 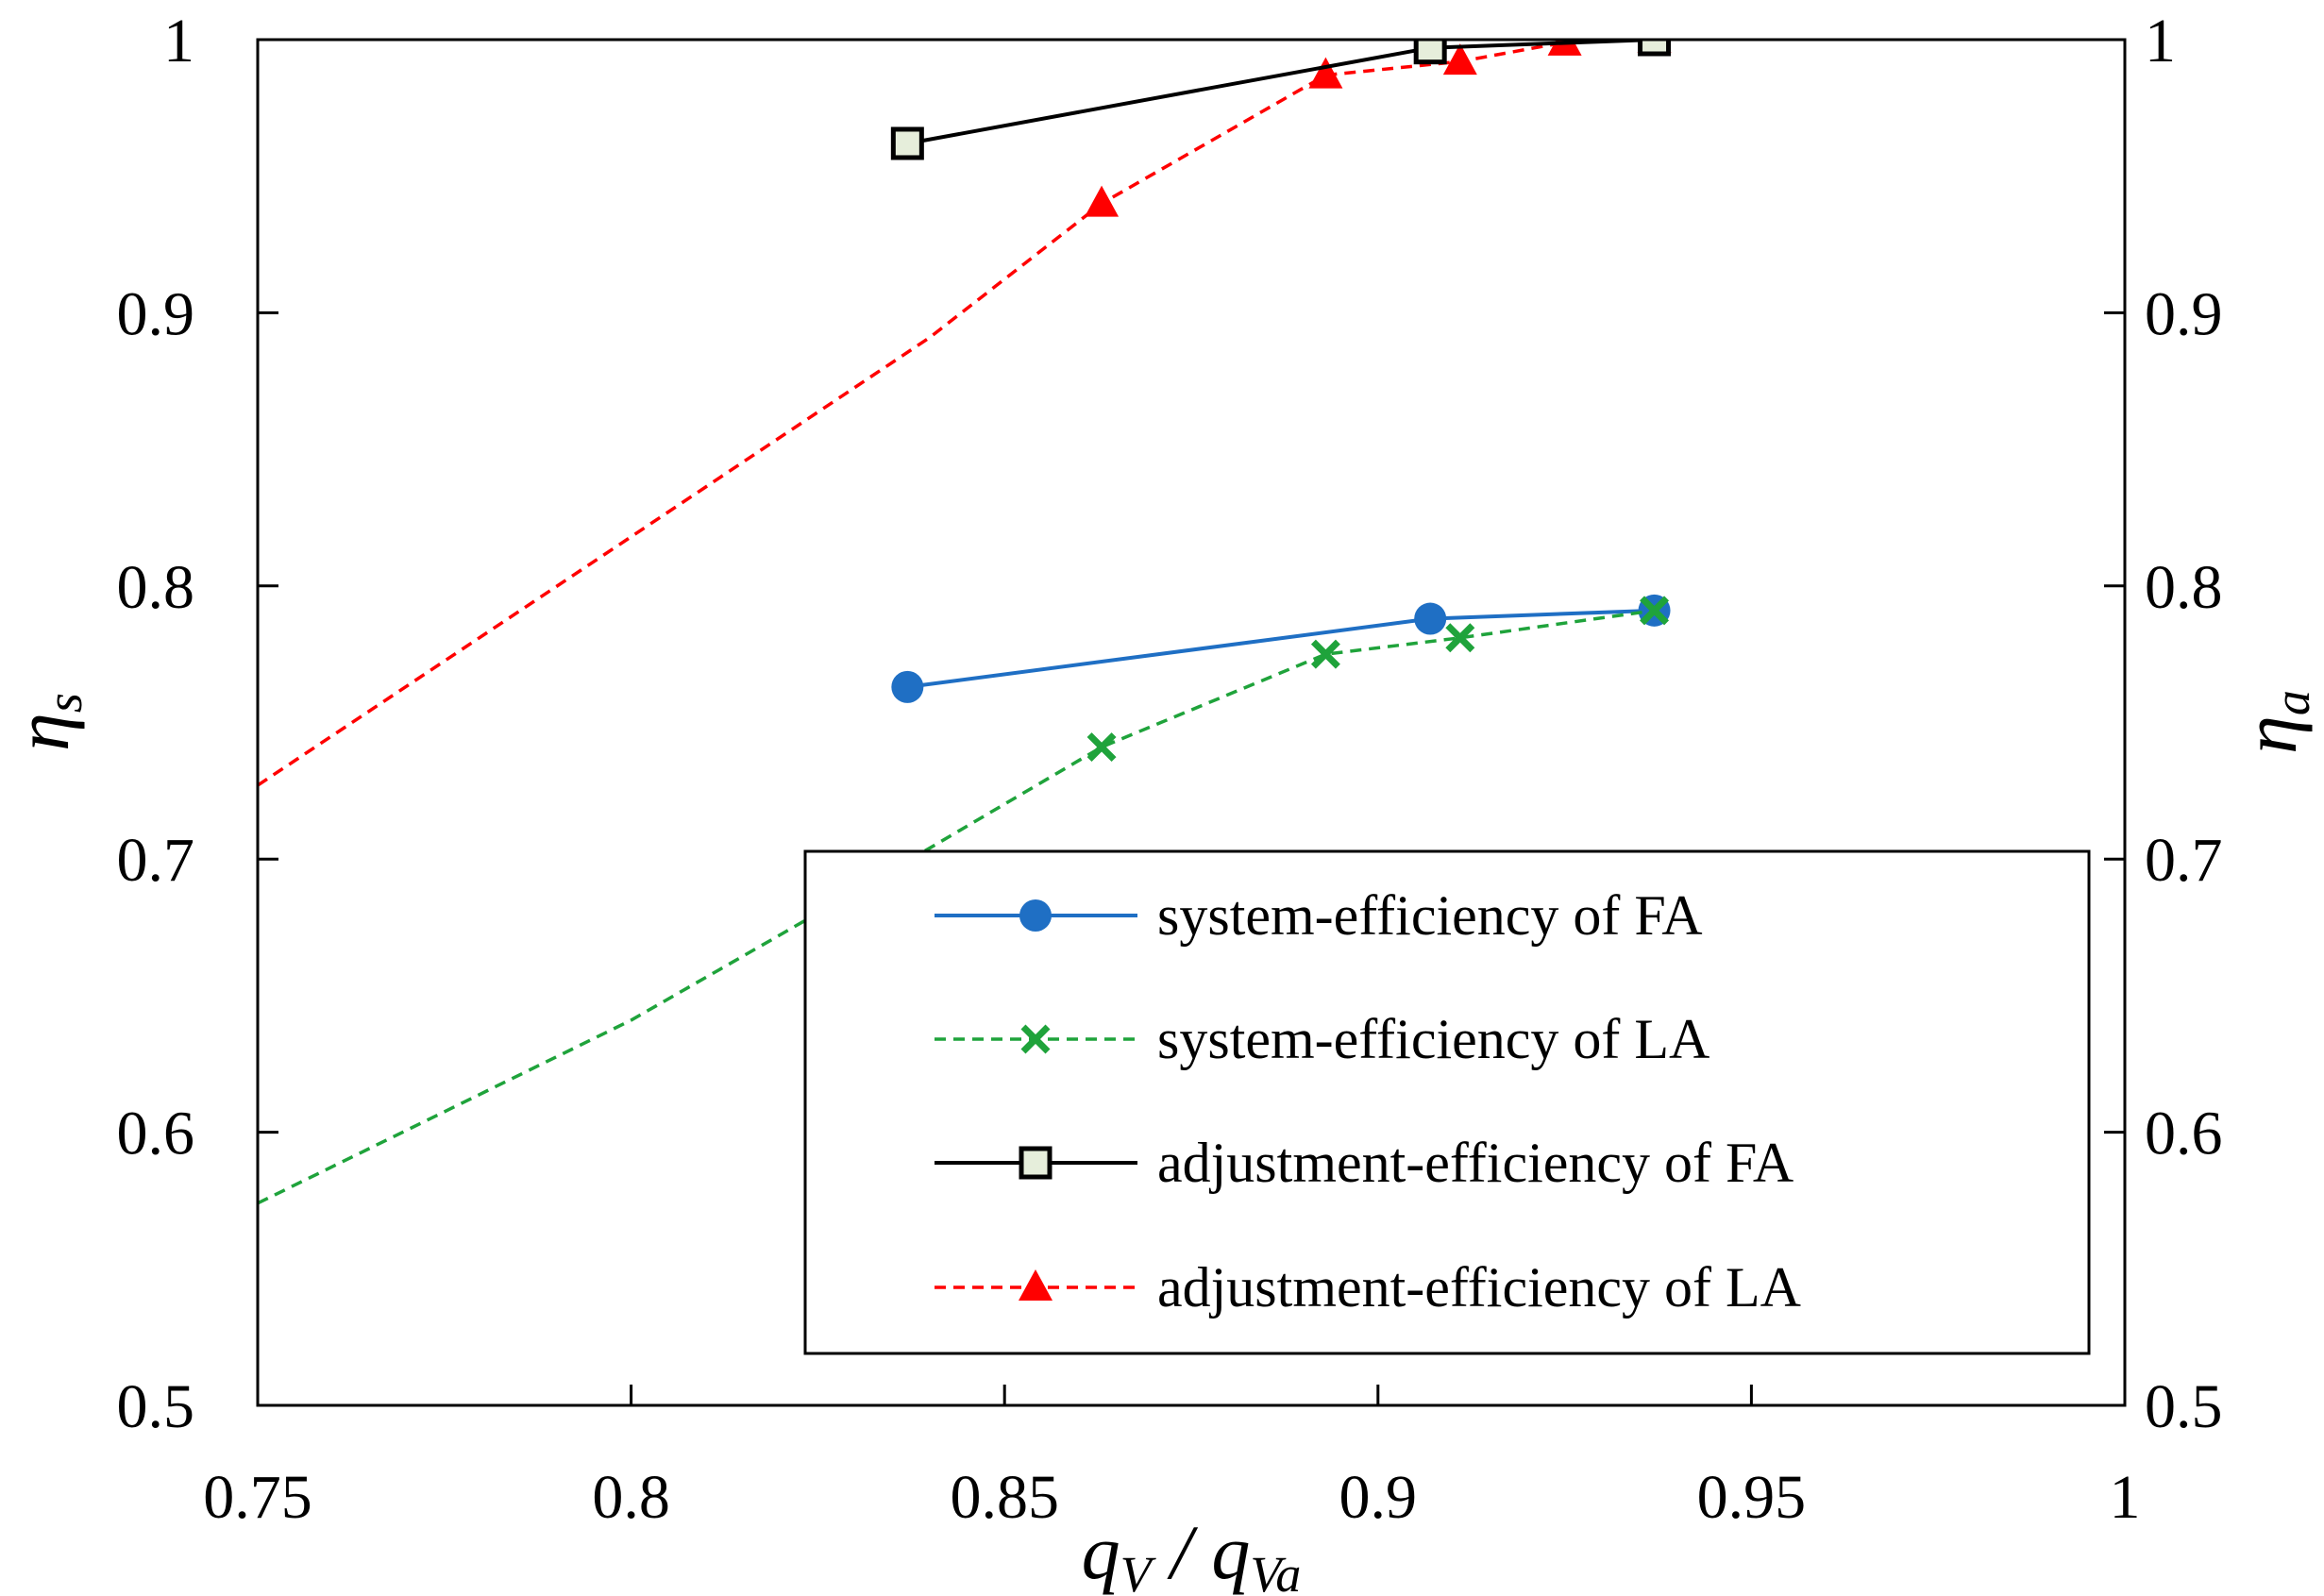 What do you see at coordinates (257, 1497) in the screenshot?
I see `x-tick-label: 0.75` at bounding box center [257, 1497].